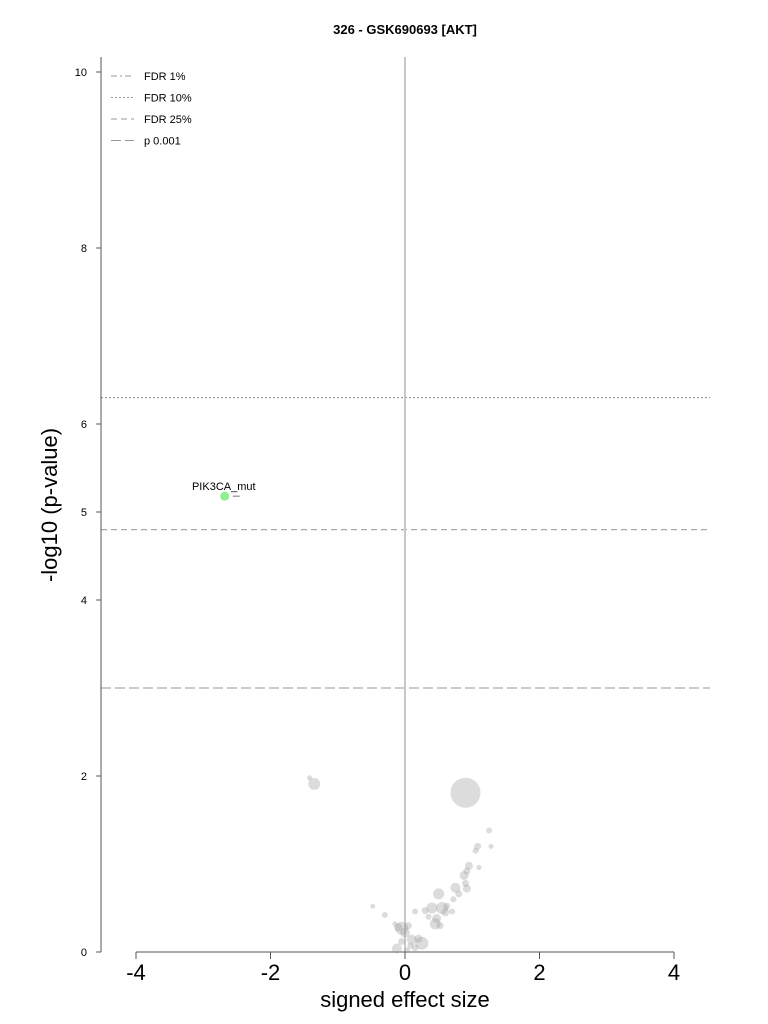  What do you see at coordinates (162, 142) in the screenshot?
I see `legend-label: p 0.001` at bounding box center [162, 142].